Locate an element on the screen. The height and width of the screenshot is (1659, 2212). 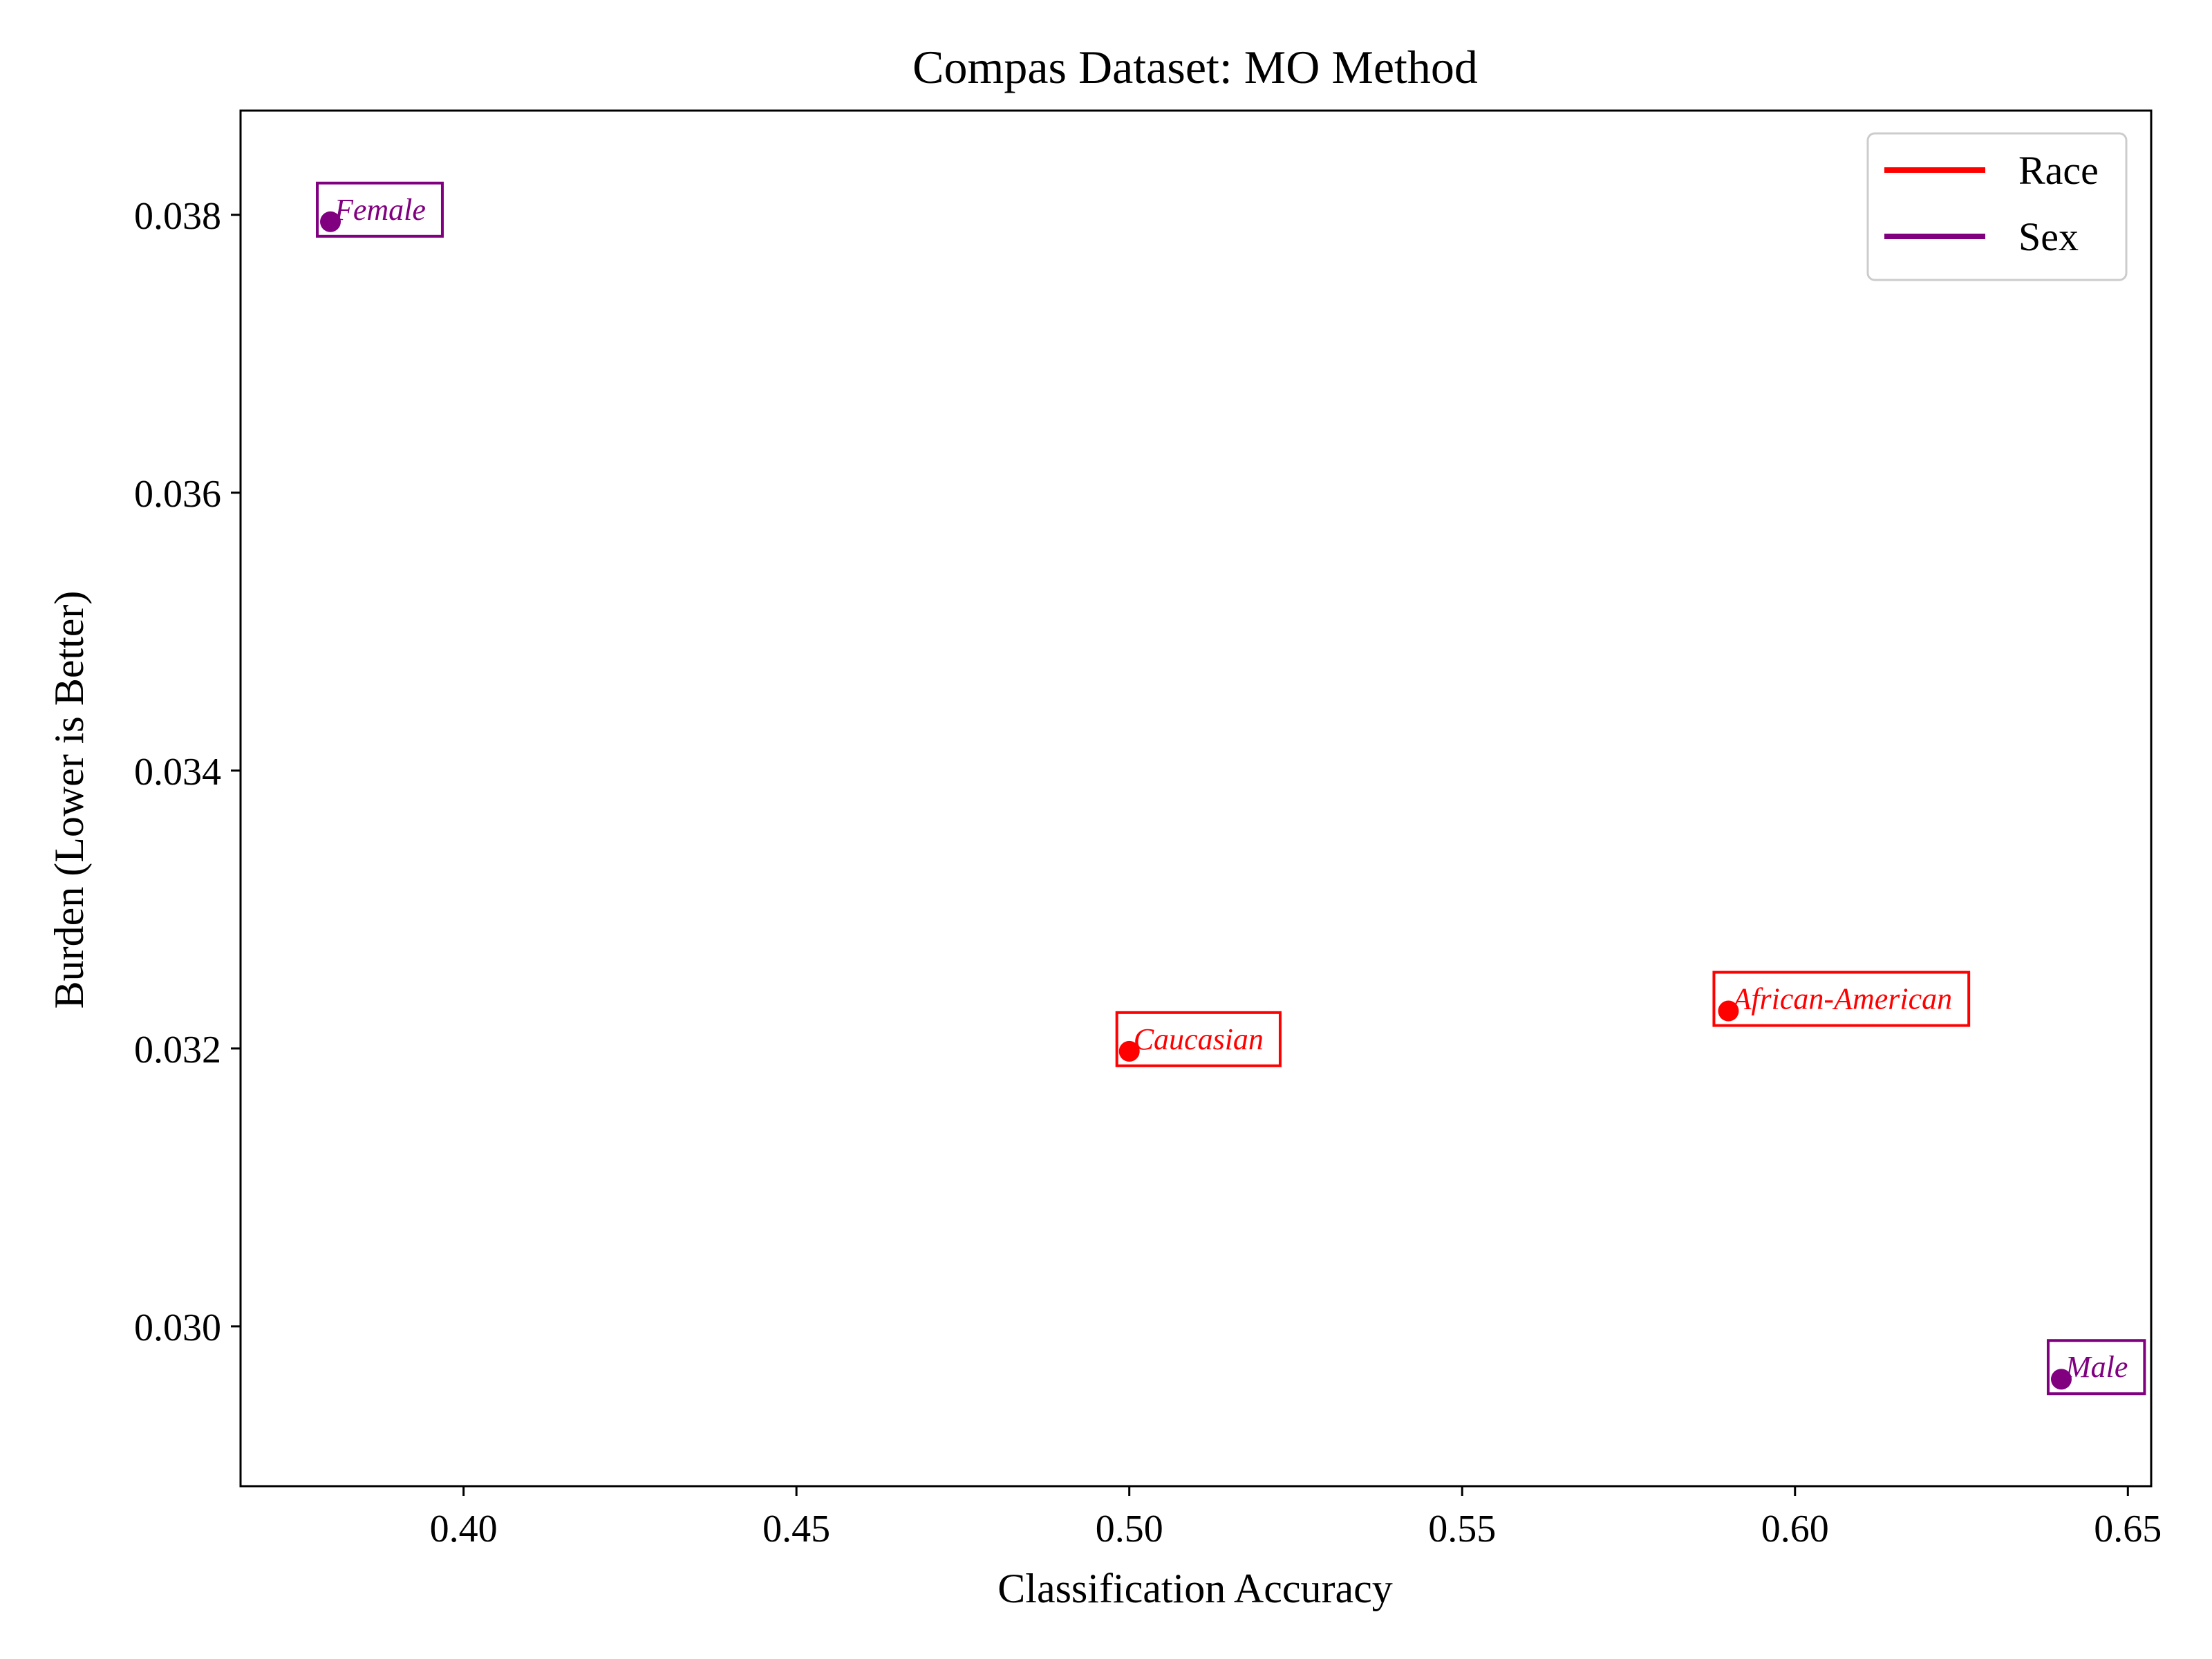
x-tick-label: 0.55 is located at coordinates (1462, 1529).